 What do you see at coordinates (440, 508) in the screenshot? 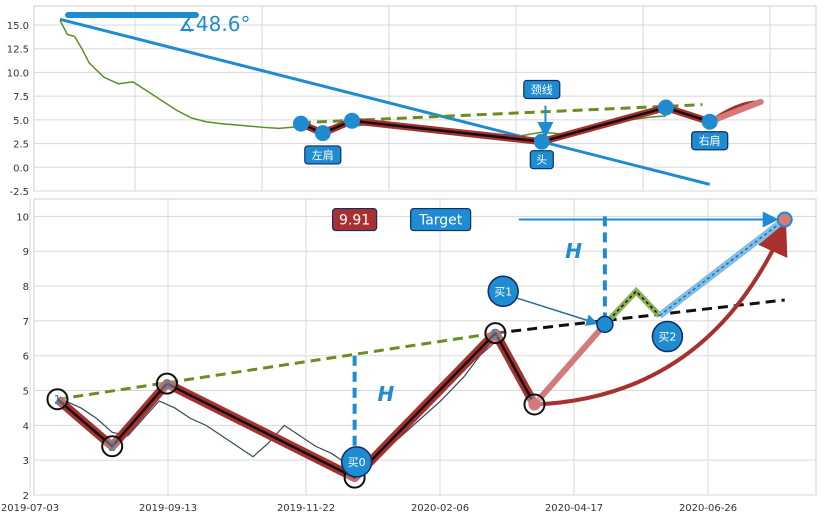
I see `bottom-x-tick-label: 2020-02-06` at bounding box center [440, 508].